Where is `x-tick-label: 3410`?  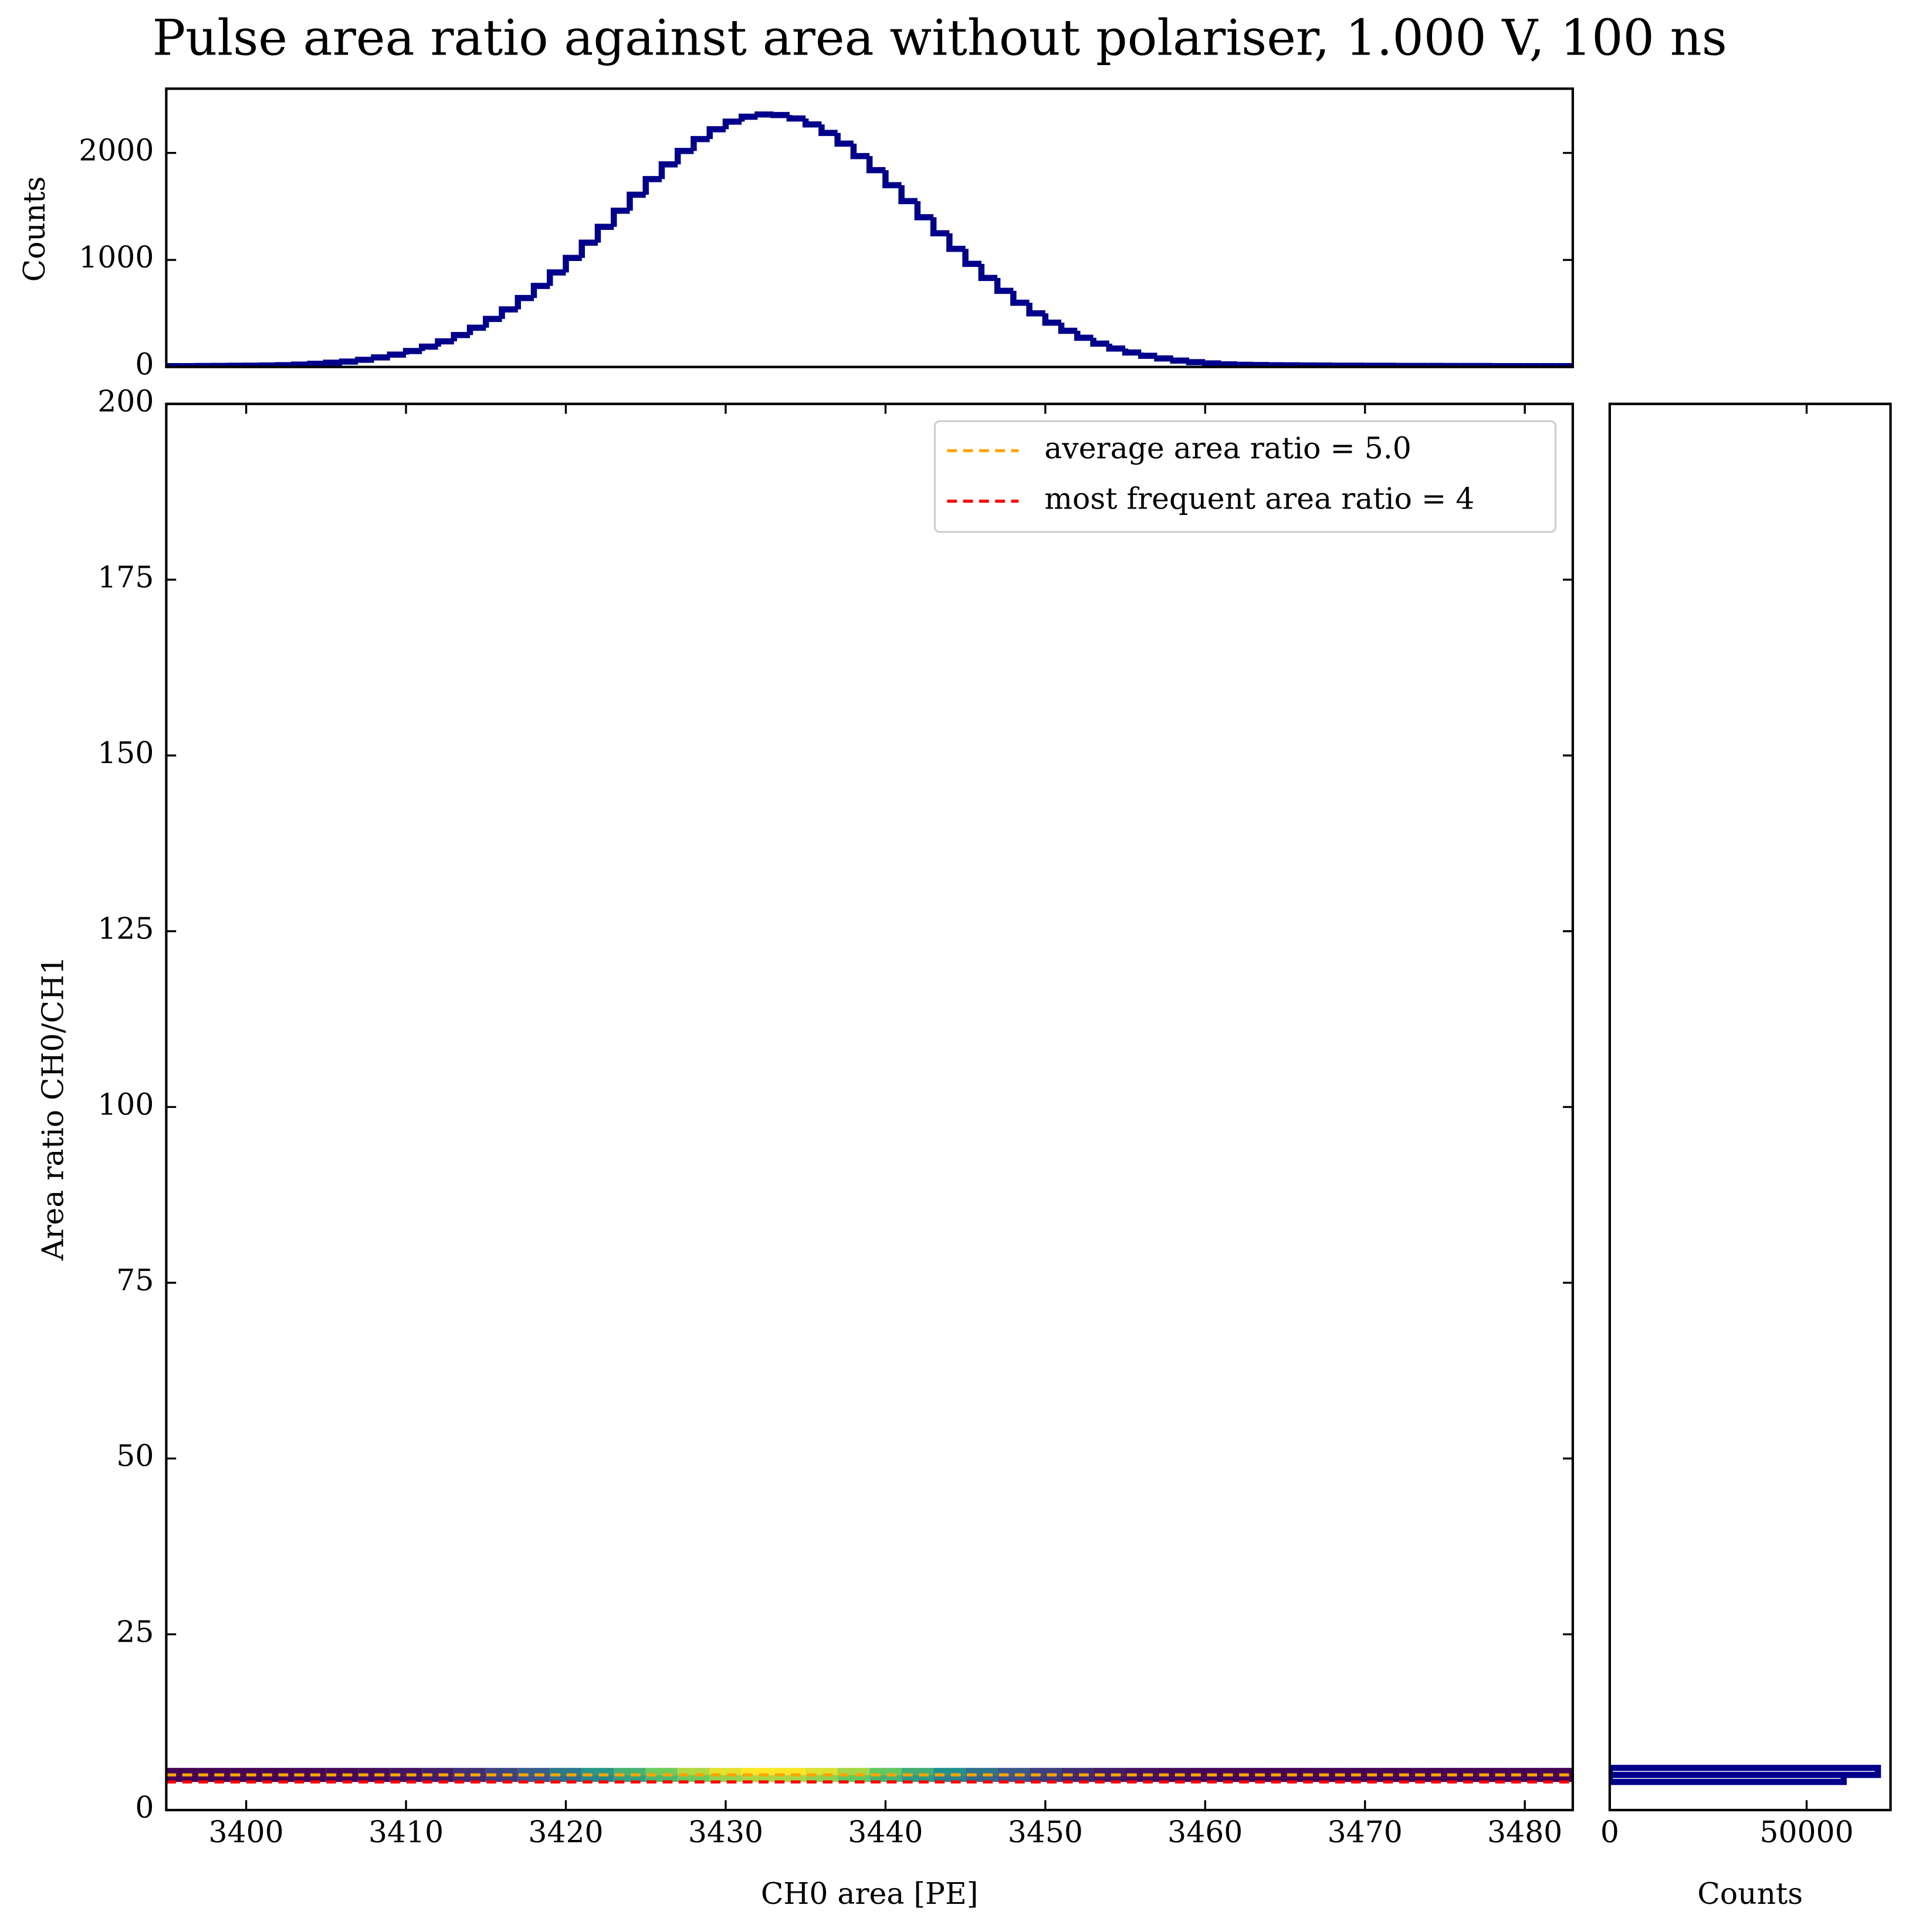
x-tick-label: 3410 is located at coordinates (406, 1832).